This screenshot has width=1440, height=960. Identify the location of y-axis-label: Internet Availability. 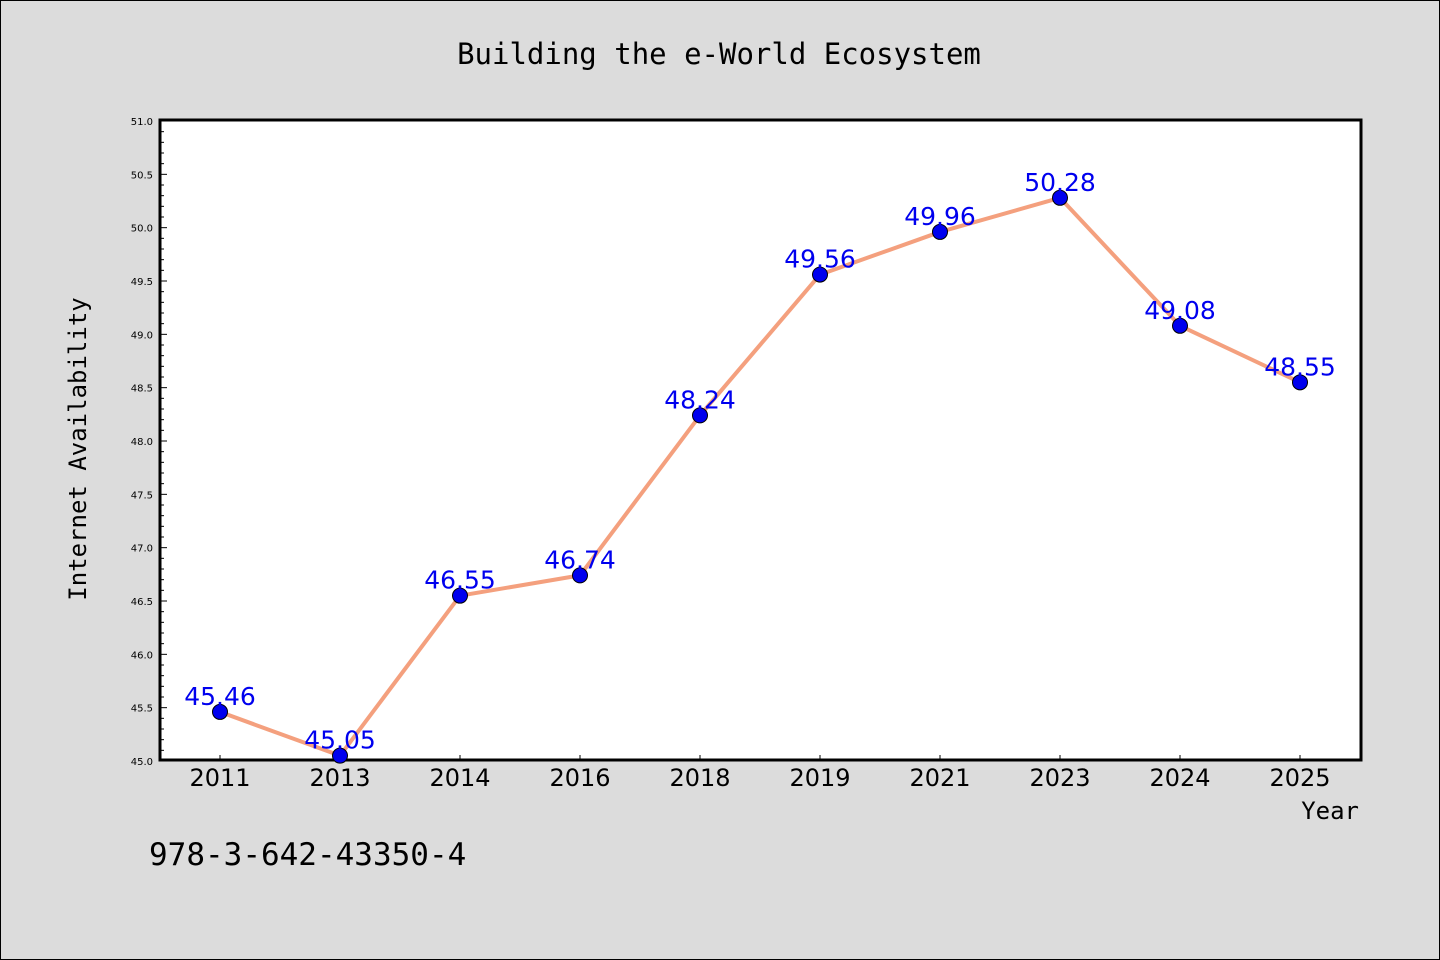
(78, 448).